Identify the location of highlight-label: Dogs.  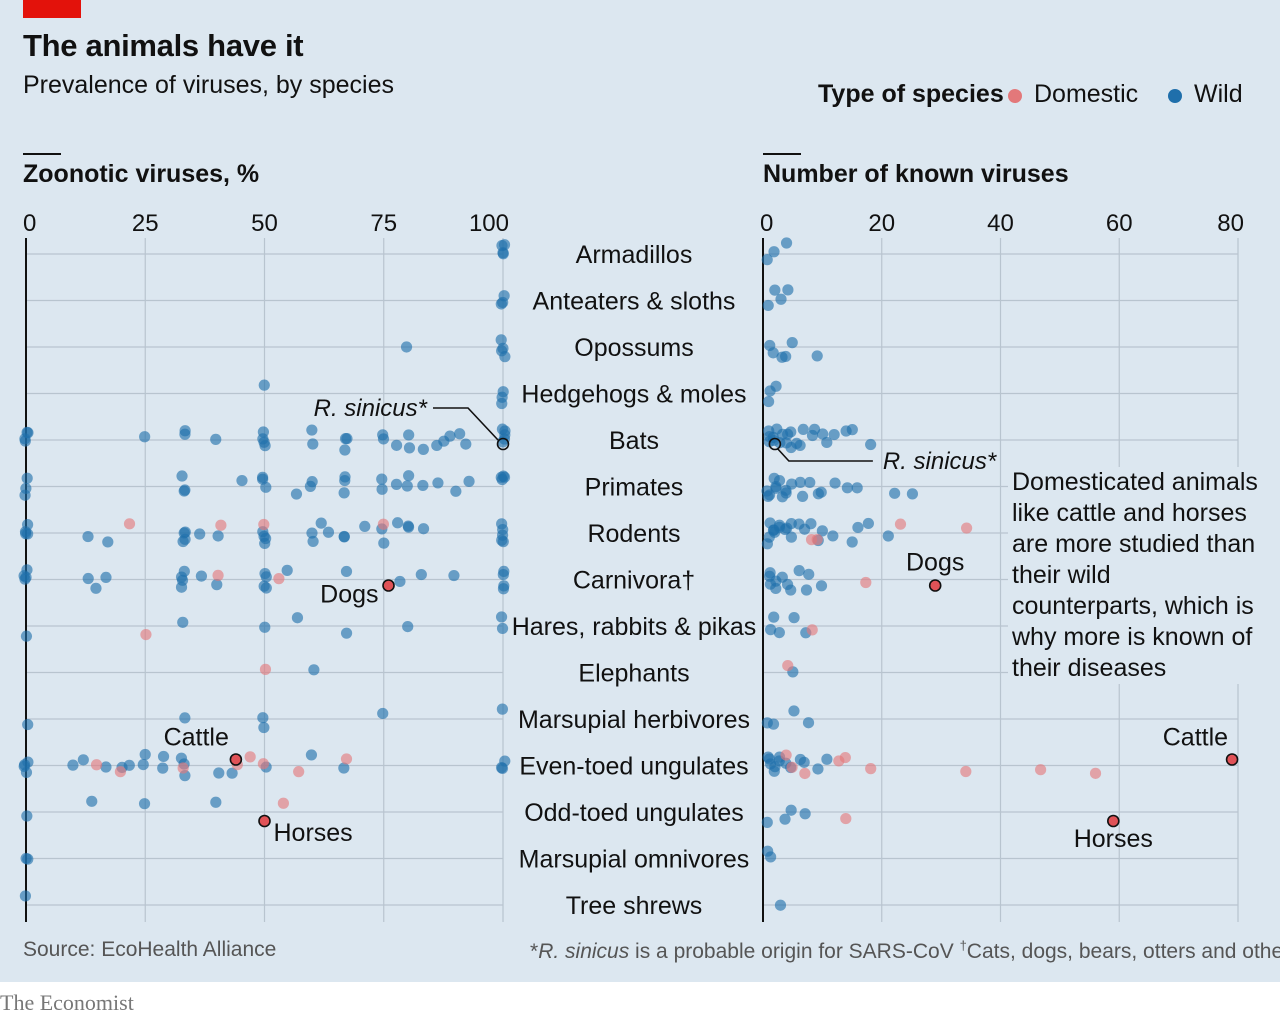
(935, 563).